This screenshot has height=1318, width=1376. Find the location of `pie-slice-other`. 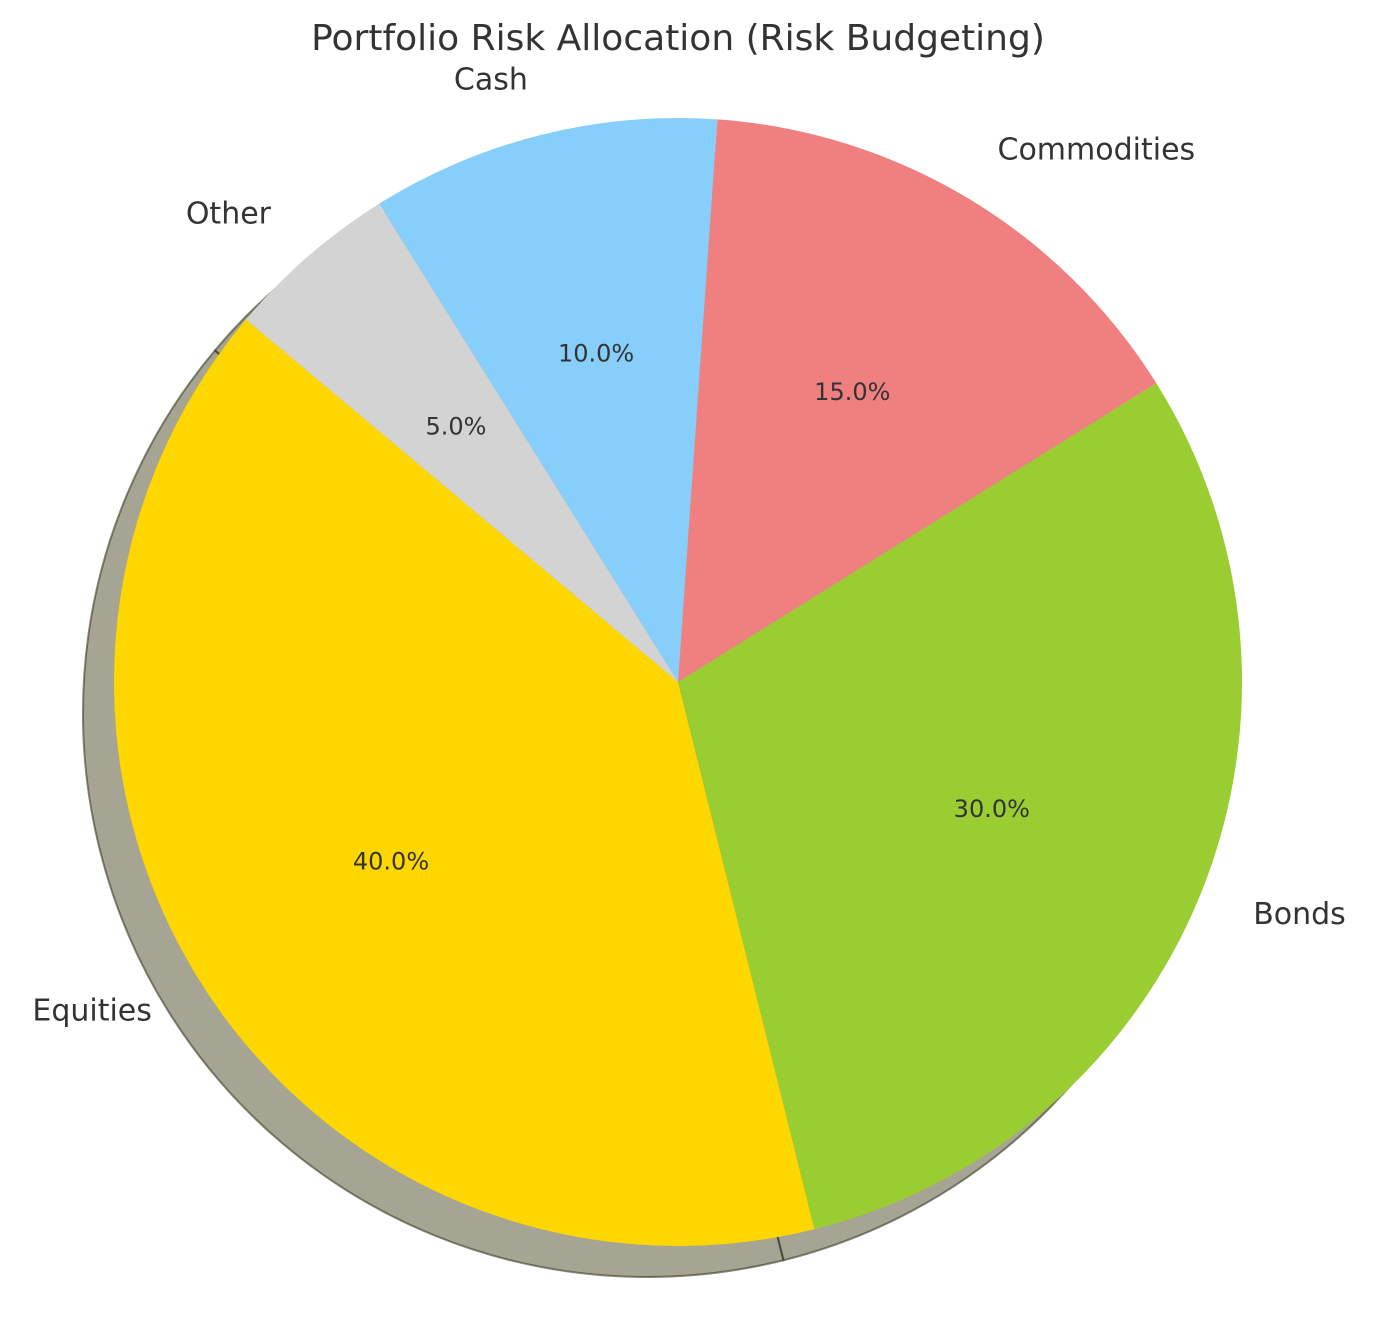

pie-slice-other is located at coordinates (461, 442).